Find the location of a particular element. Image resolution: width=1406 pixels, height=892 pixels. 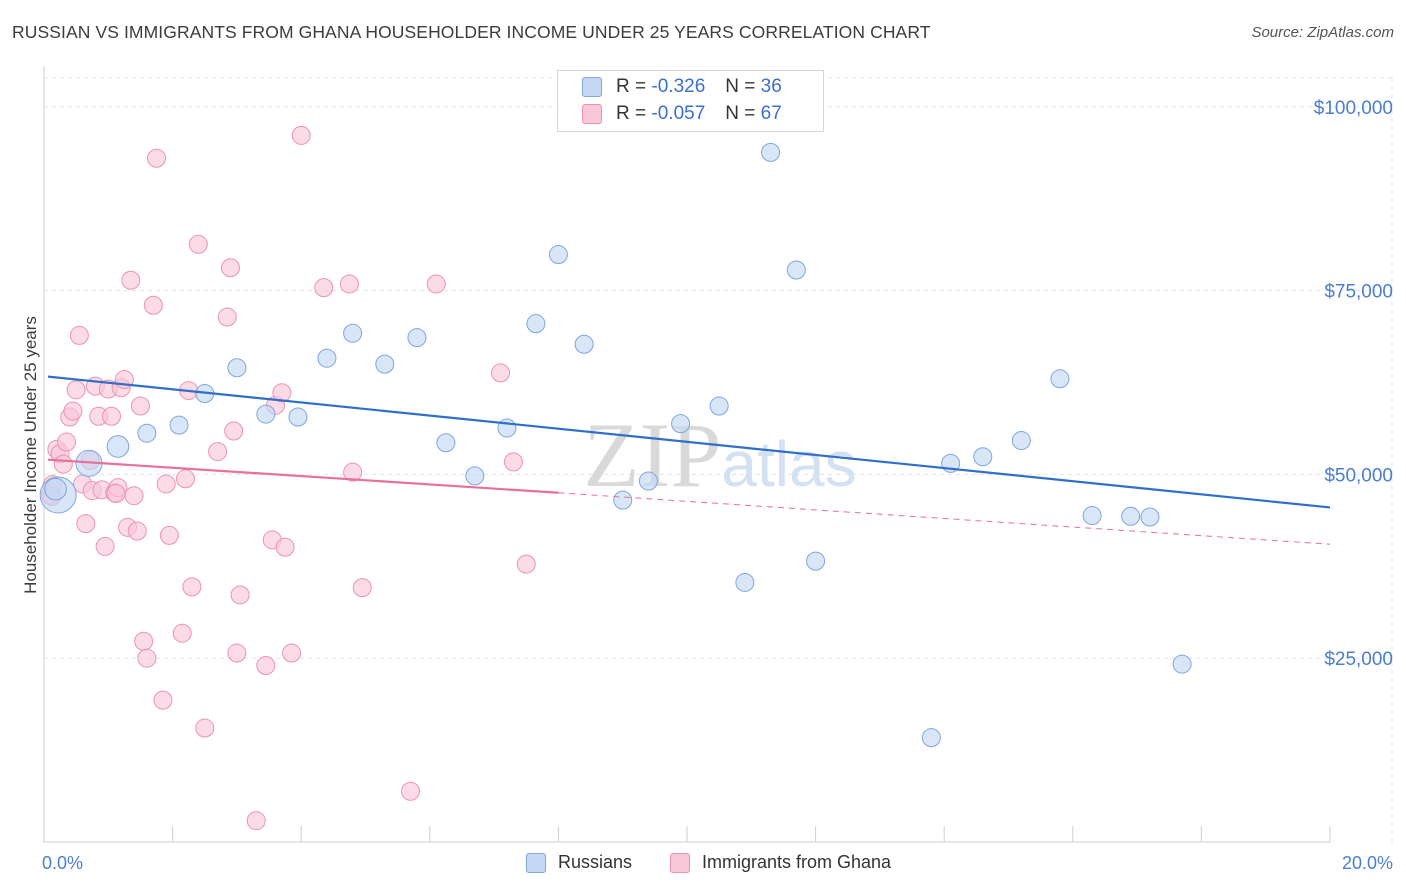

watermark-zip: ZIP is located at coordinates (652, 455).